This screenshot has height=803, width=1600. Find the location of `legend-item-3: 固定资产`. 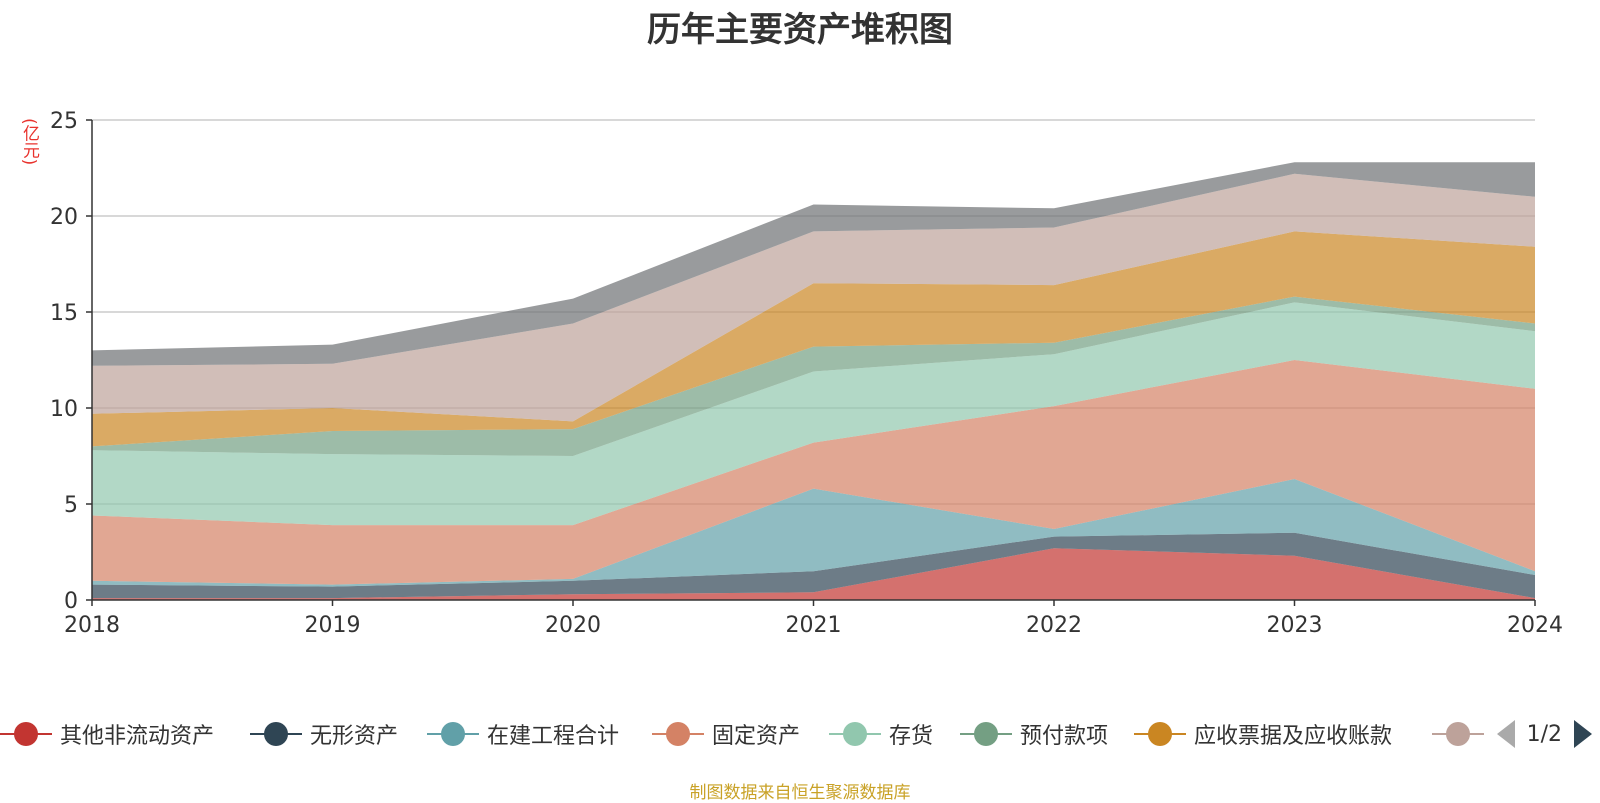

legend-item-3: 固定资产 is located at coordinates (726, 734).